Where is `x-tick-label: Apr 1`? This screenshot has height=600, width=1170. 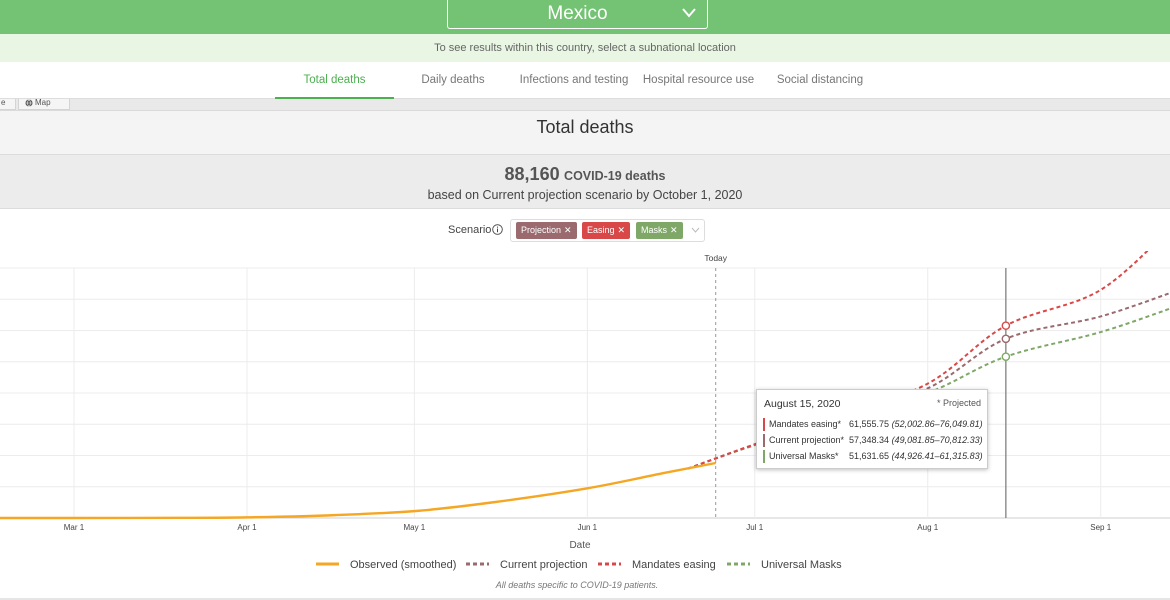
x-tick-label: Apr 1 is located at coordinates (247, 527).